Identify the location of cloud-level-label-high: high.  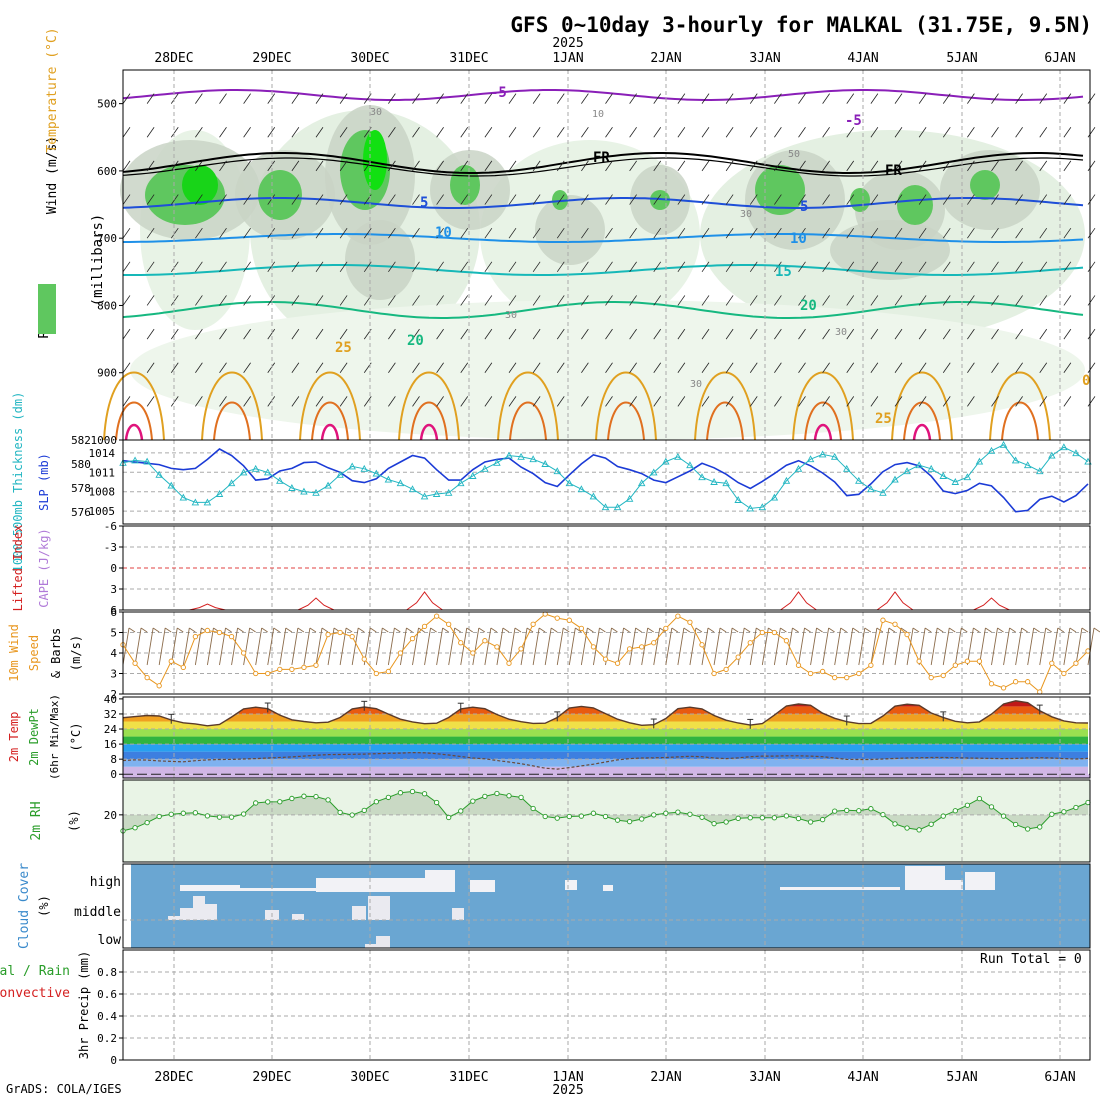
(105, 882).